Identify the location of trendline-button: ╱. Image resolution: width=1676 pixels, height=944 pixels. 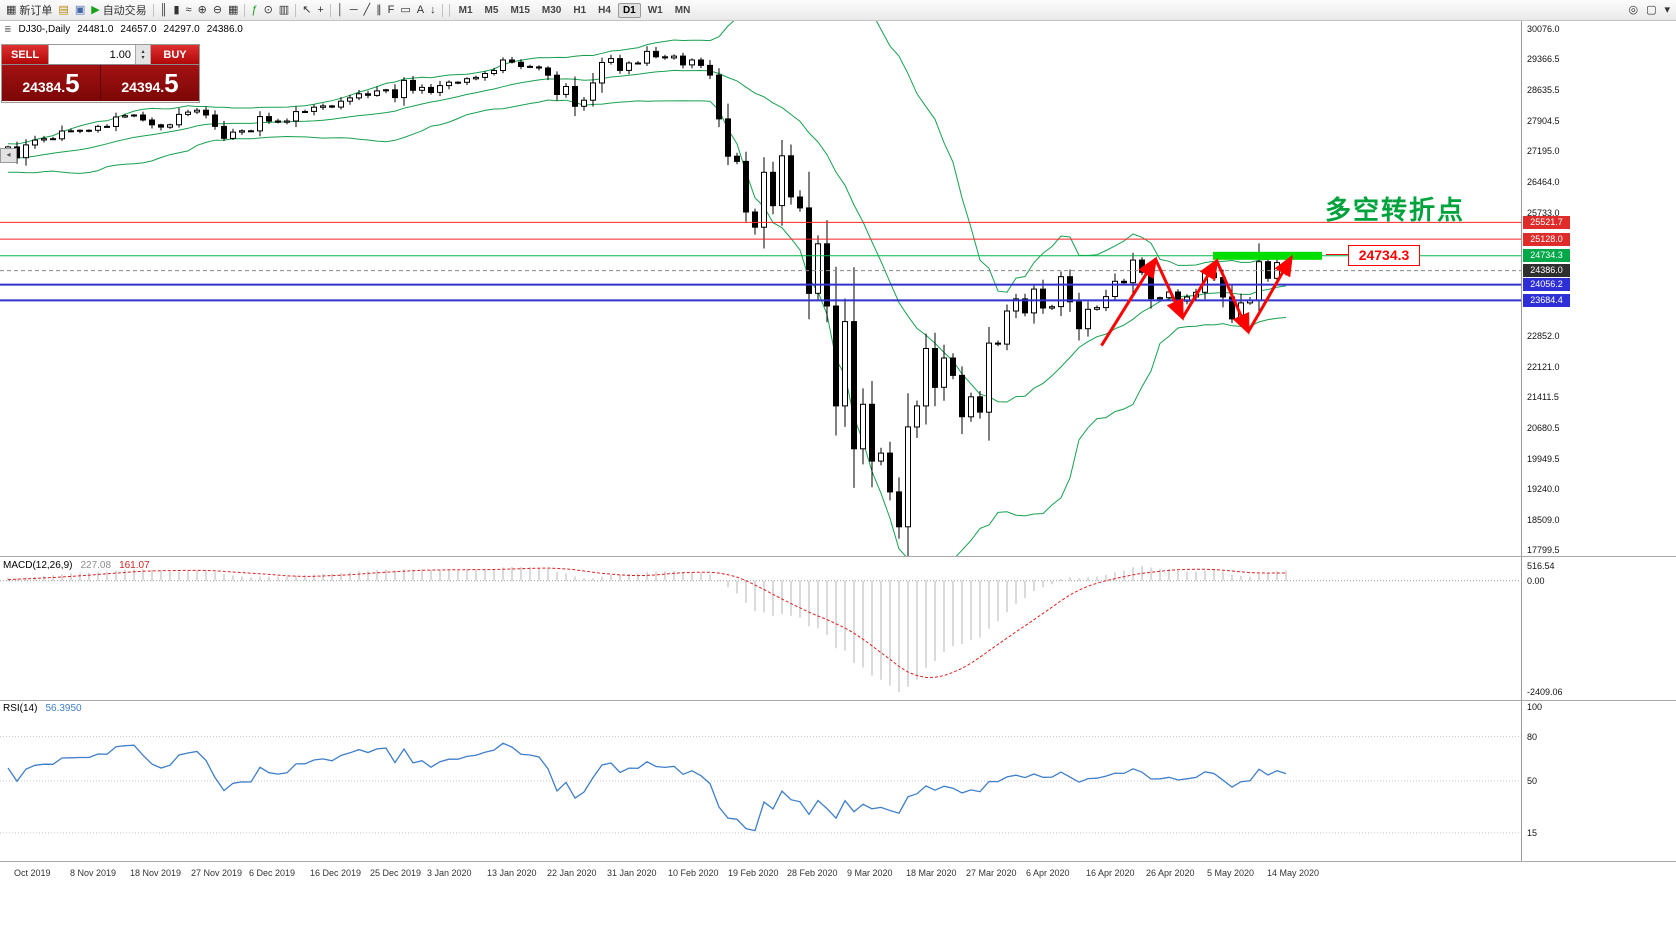
(367, 10).